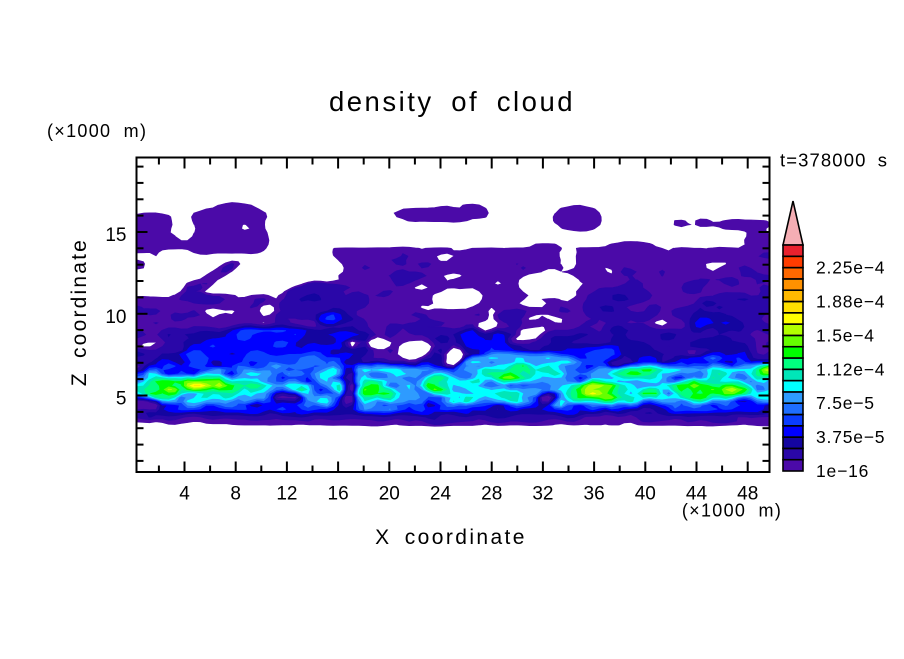 The height and width of the screenshot is (659, 904). I want to click on svg-text: 8, so click(235, 494).